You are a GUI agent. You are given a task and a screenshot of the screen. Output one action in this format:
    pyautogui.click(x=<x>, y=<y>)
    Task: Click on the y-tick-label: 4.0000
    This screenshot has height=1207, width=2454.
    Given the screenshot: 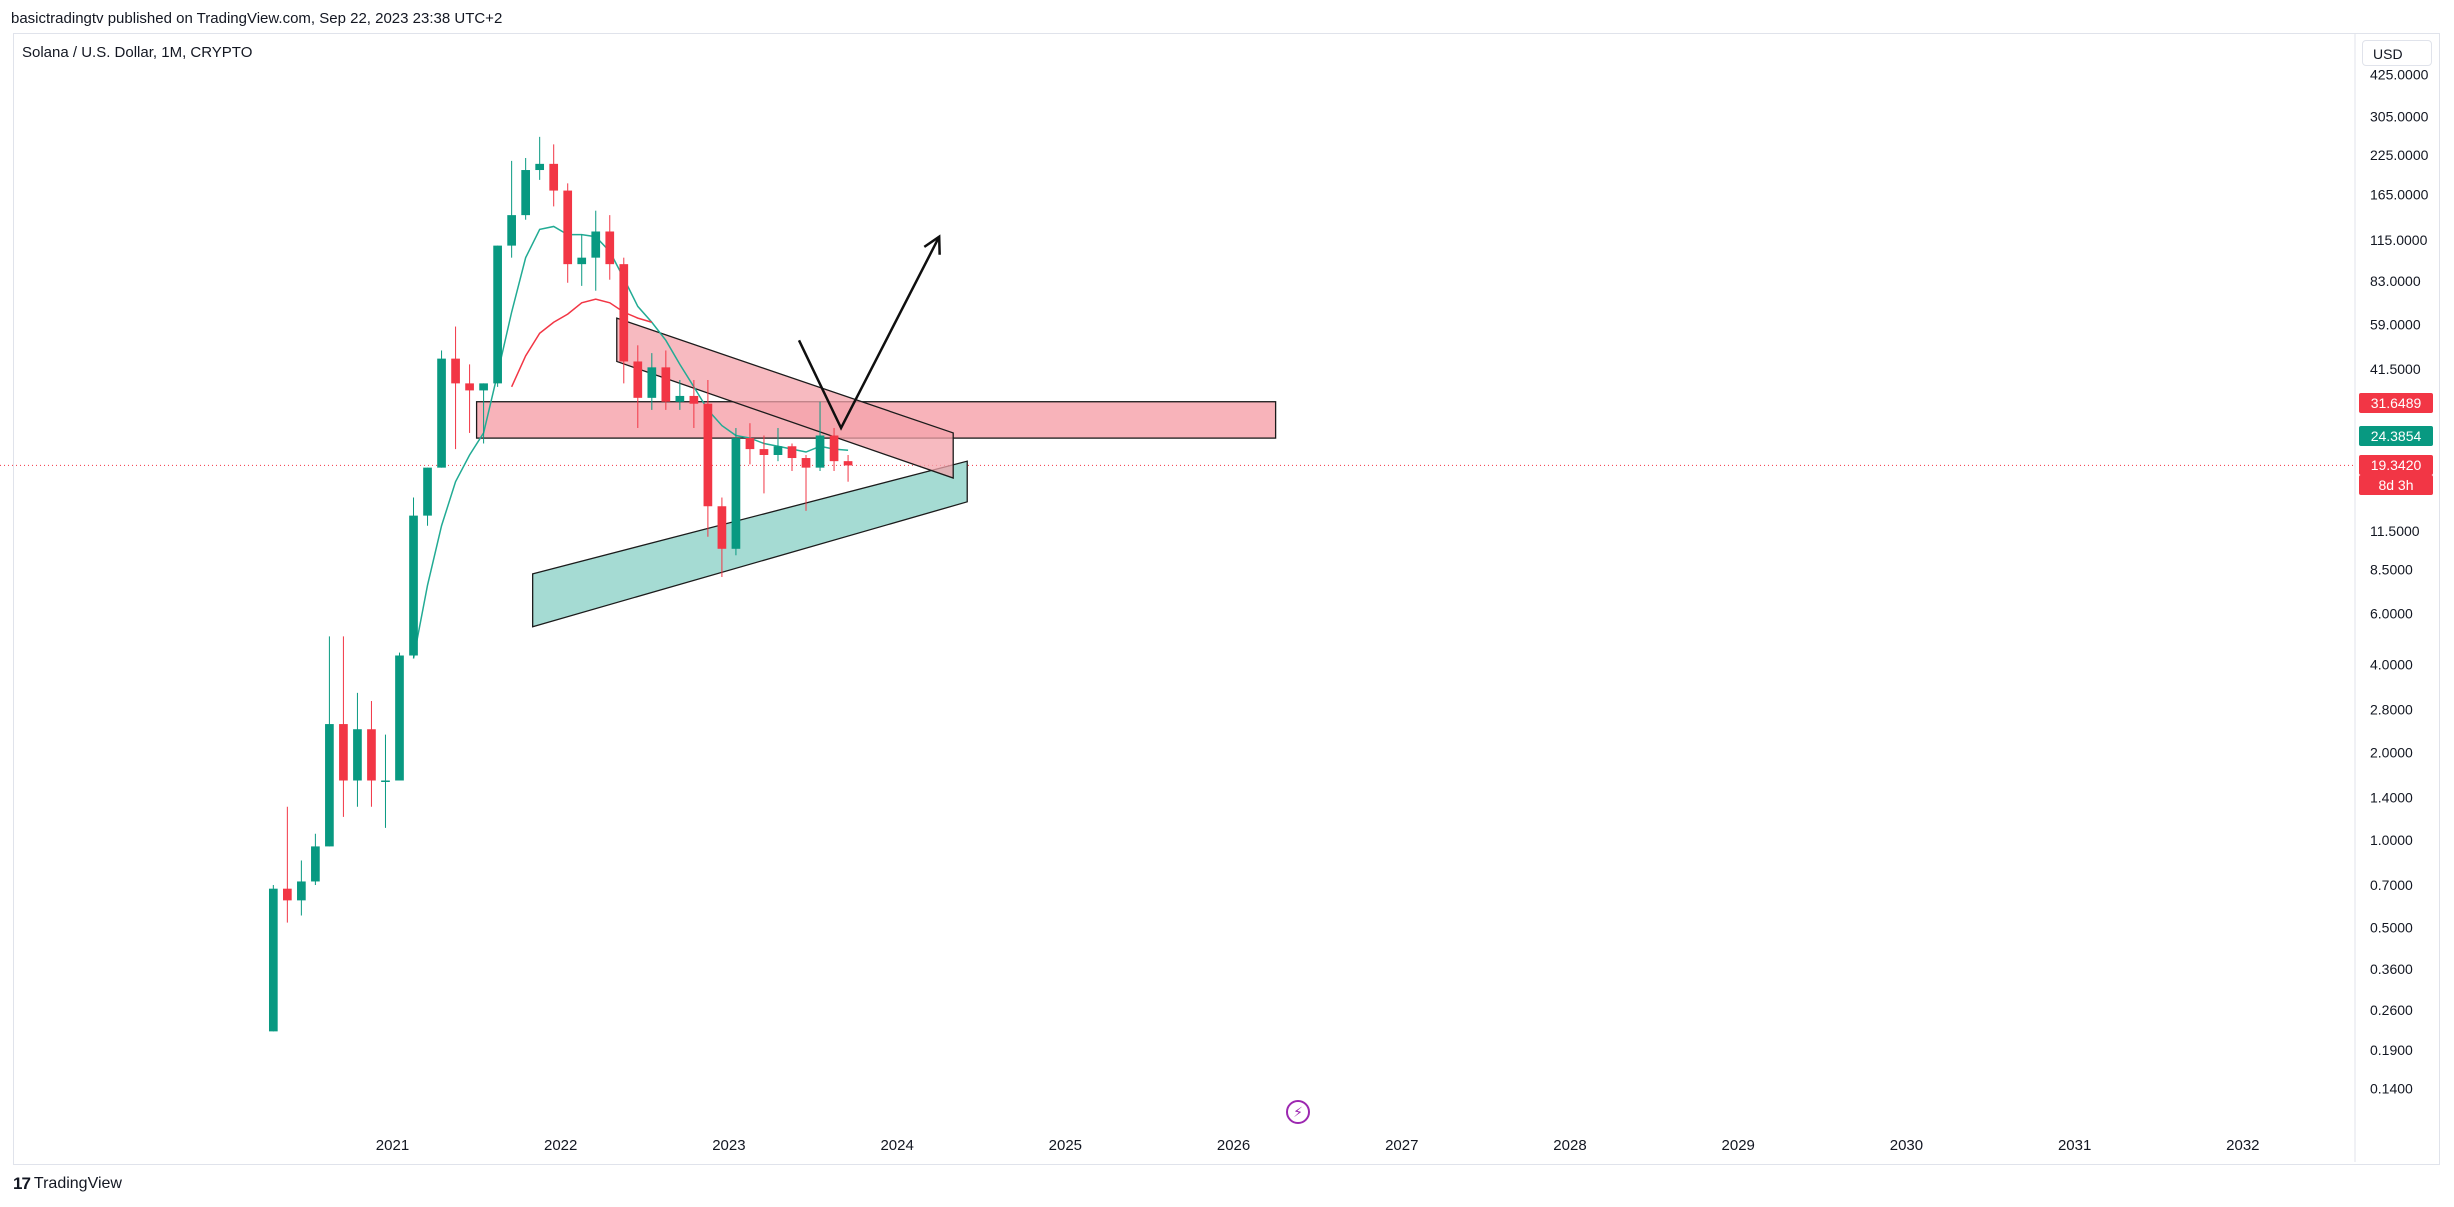 What is the action you would take?
    pyautogui.click(x=2391, y=665)
    